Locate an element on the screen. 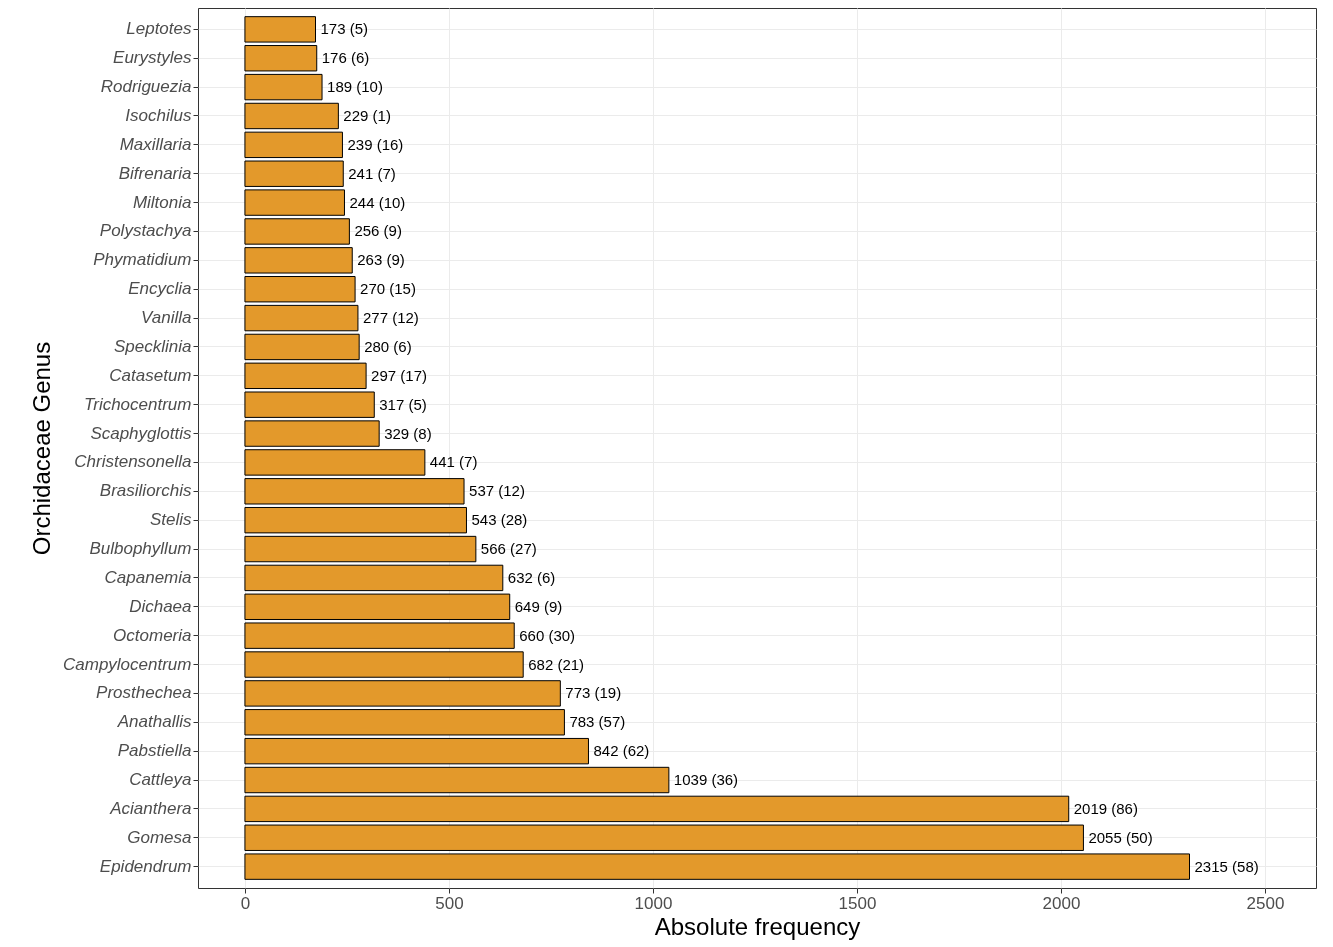 The image size is (1333, 947). x-tick-label: 500 is located at coordinates (449, 903).